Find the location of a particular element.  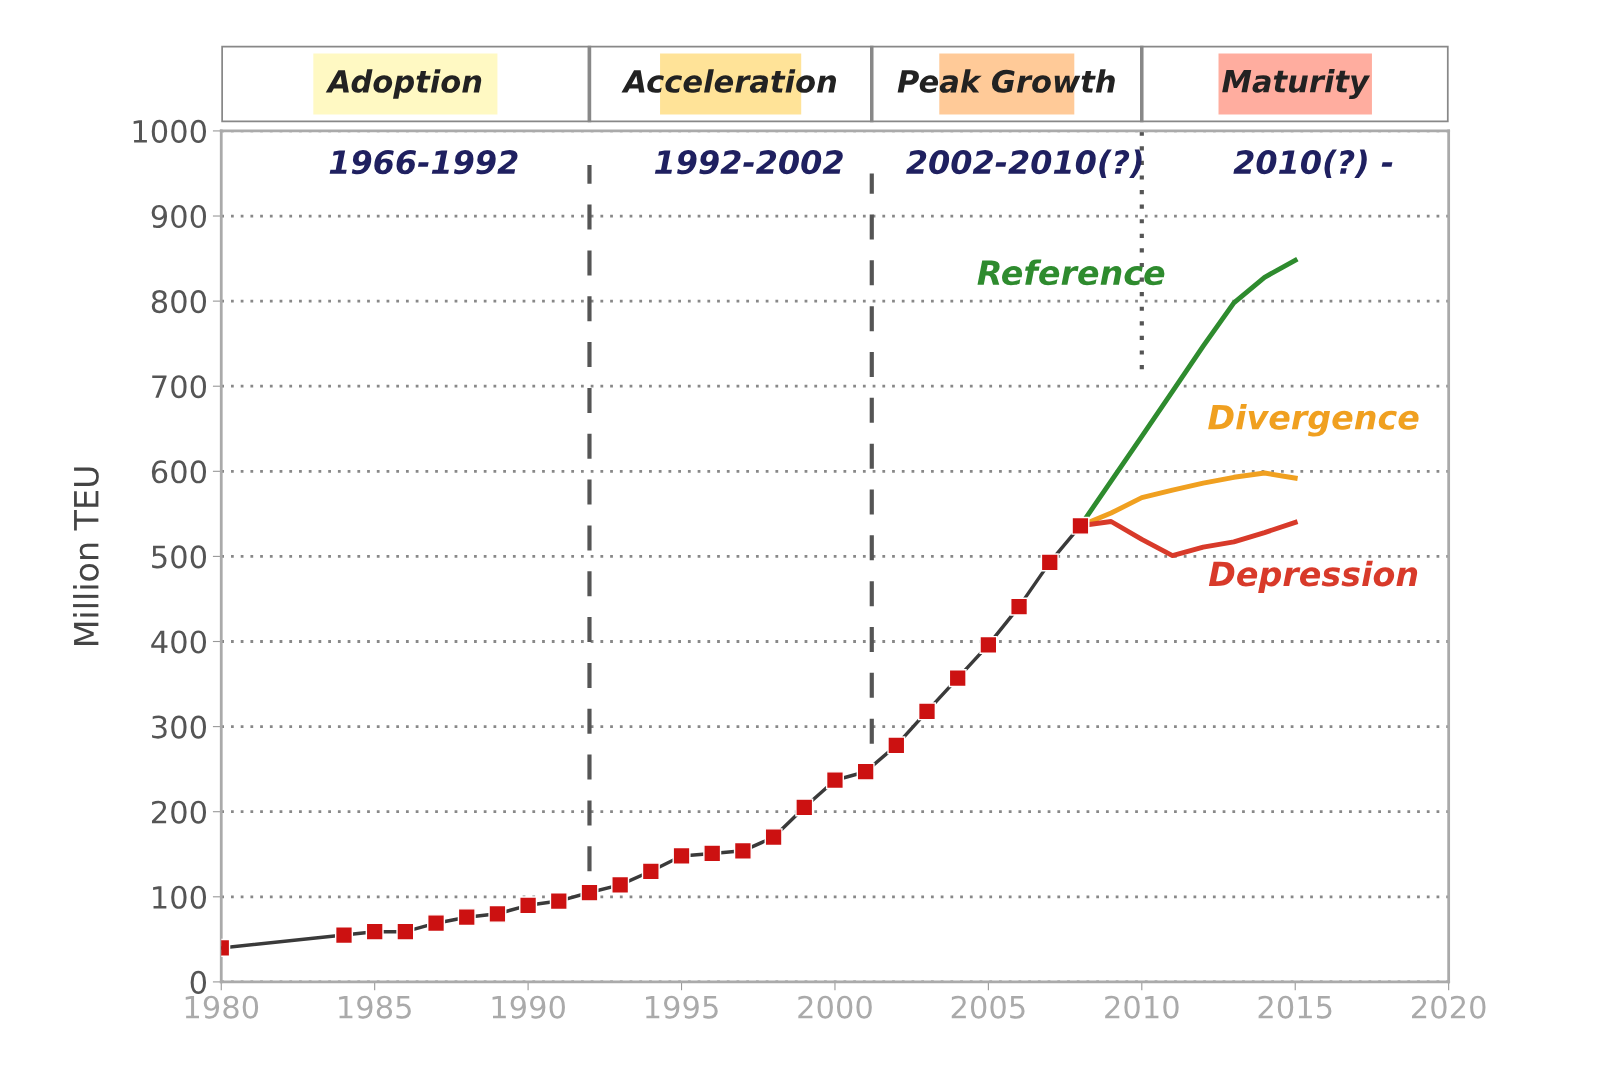

y-tick-label: 700 is located at coordinates (179, 387).